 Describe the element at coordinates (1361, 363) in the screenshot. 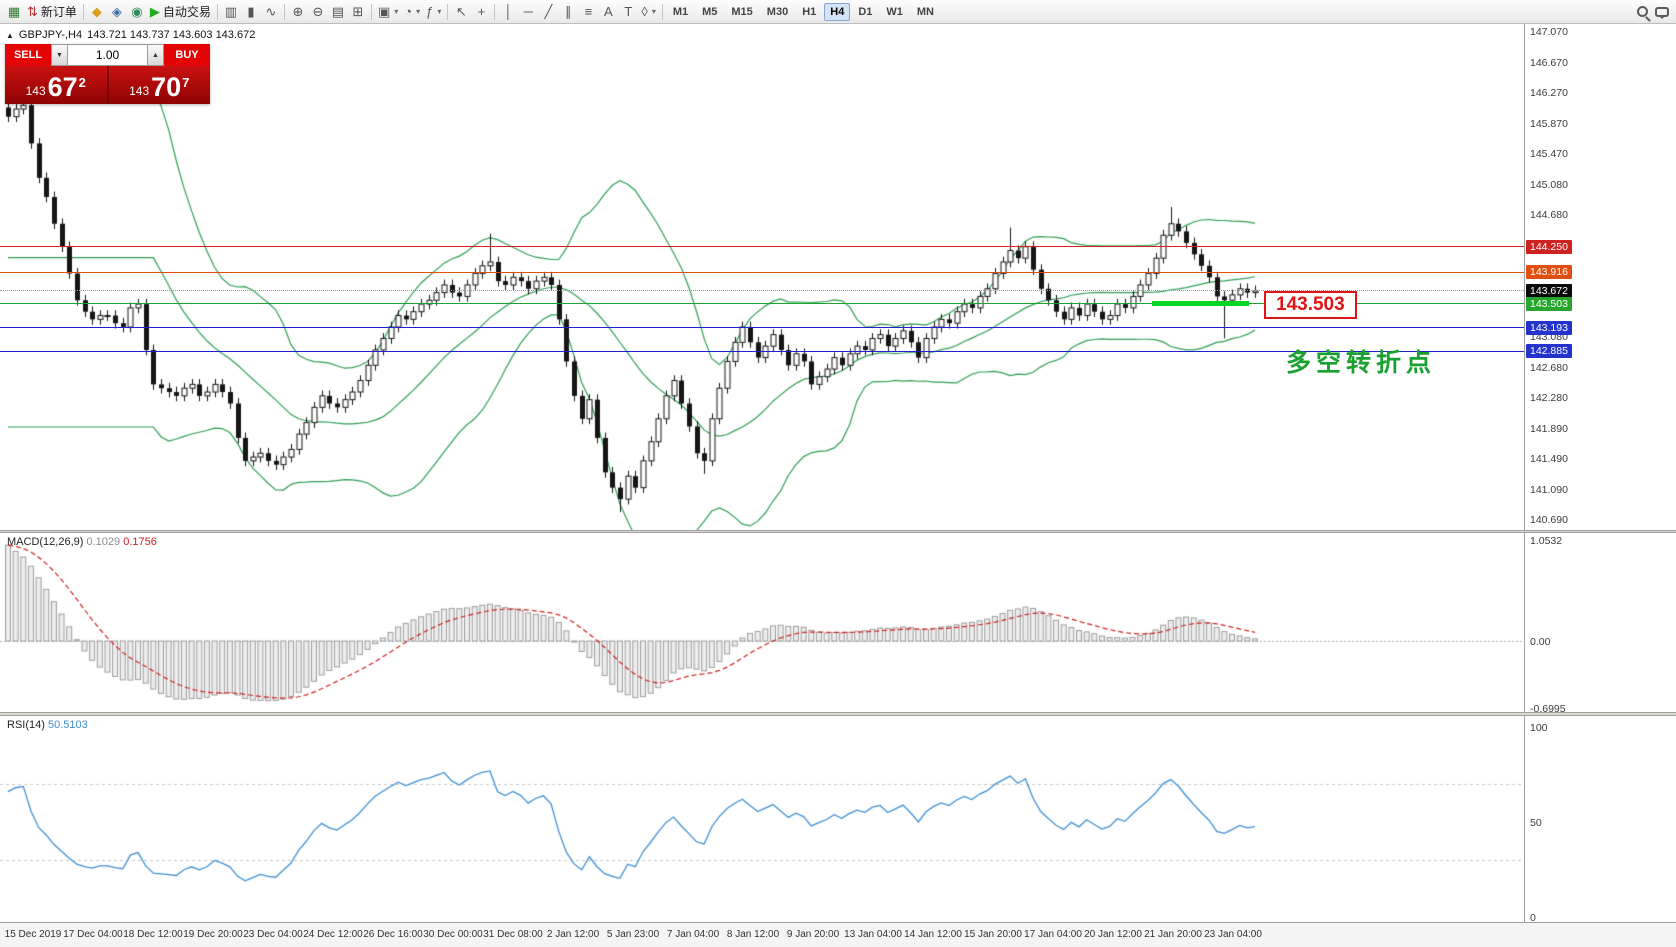

I see `turning-point-text: 多空转折点` at that location.